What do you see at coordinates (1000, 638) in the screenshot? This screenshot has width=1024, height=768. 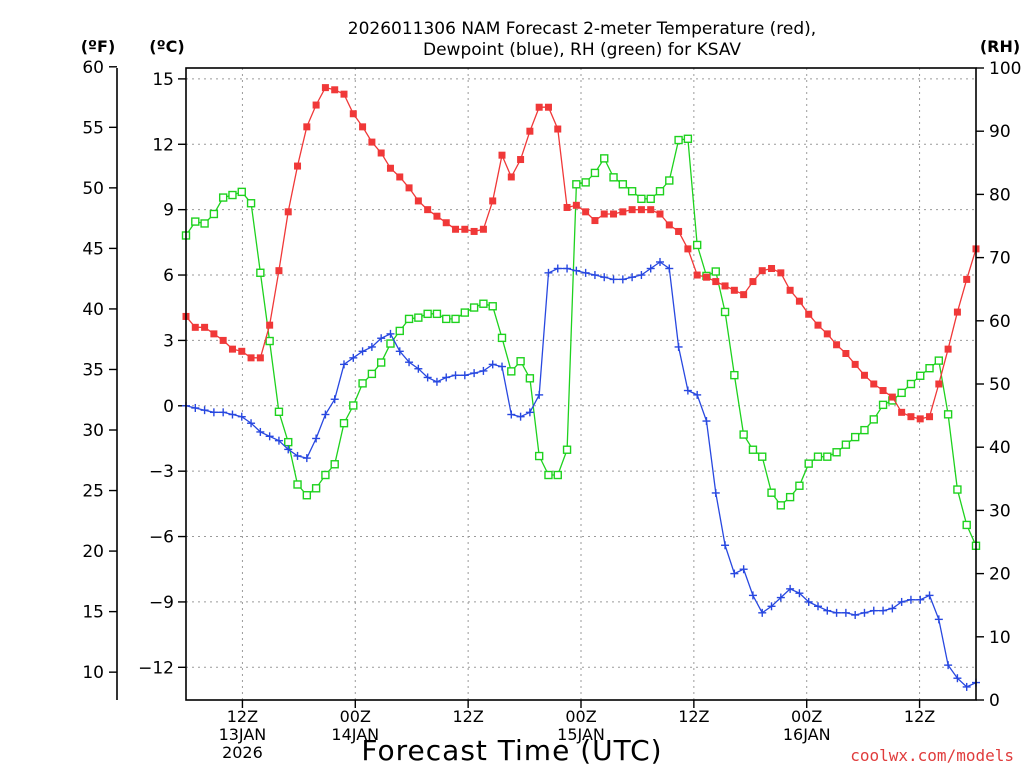 I see `rh-tick-label: 10` at bounding box center [1000, 638].